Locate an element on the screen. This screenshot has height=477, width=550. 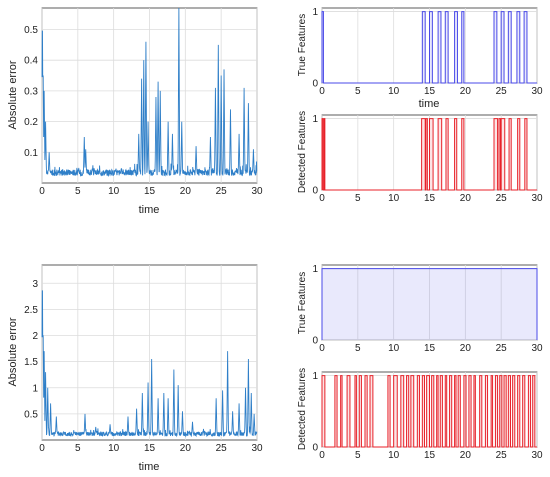
series-line is located at coordinates (149, 92).